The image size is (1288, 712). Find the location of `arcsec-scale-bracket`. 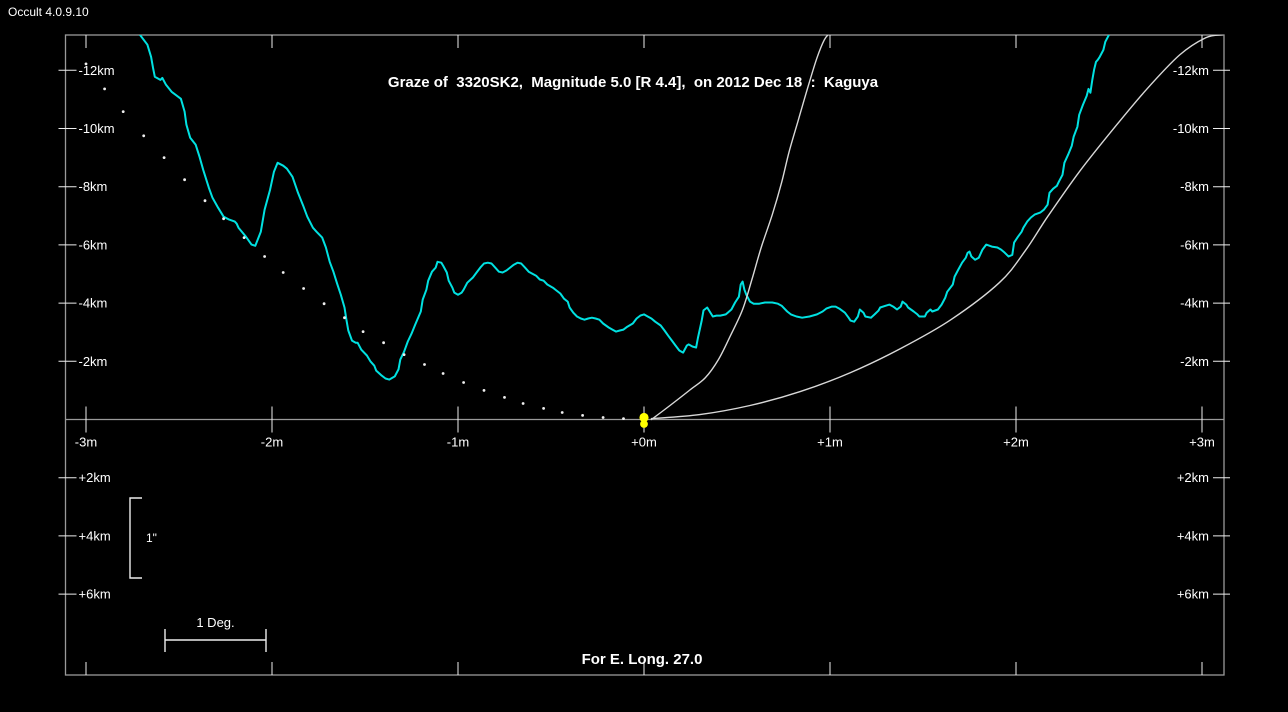

arcsec-scale-bracket is located at coordinates (135, 538).